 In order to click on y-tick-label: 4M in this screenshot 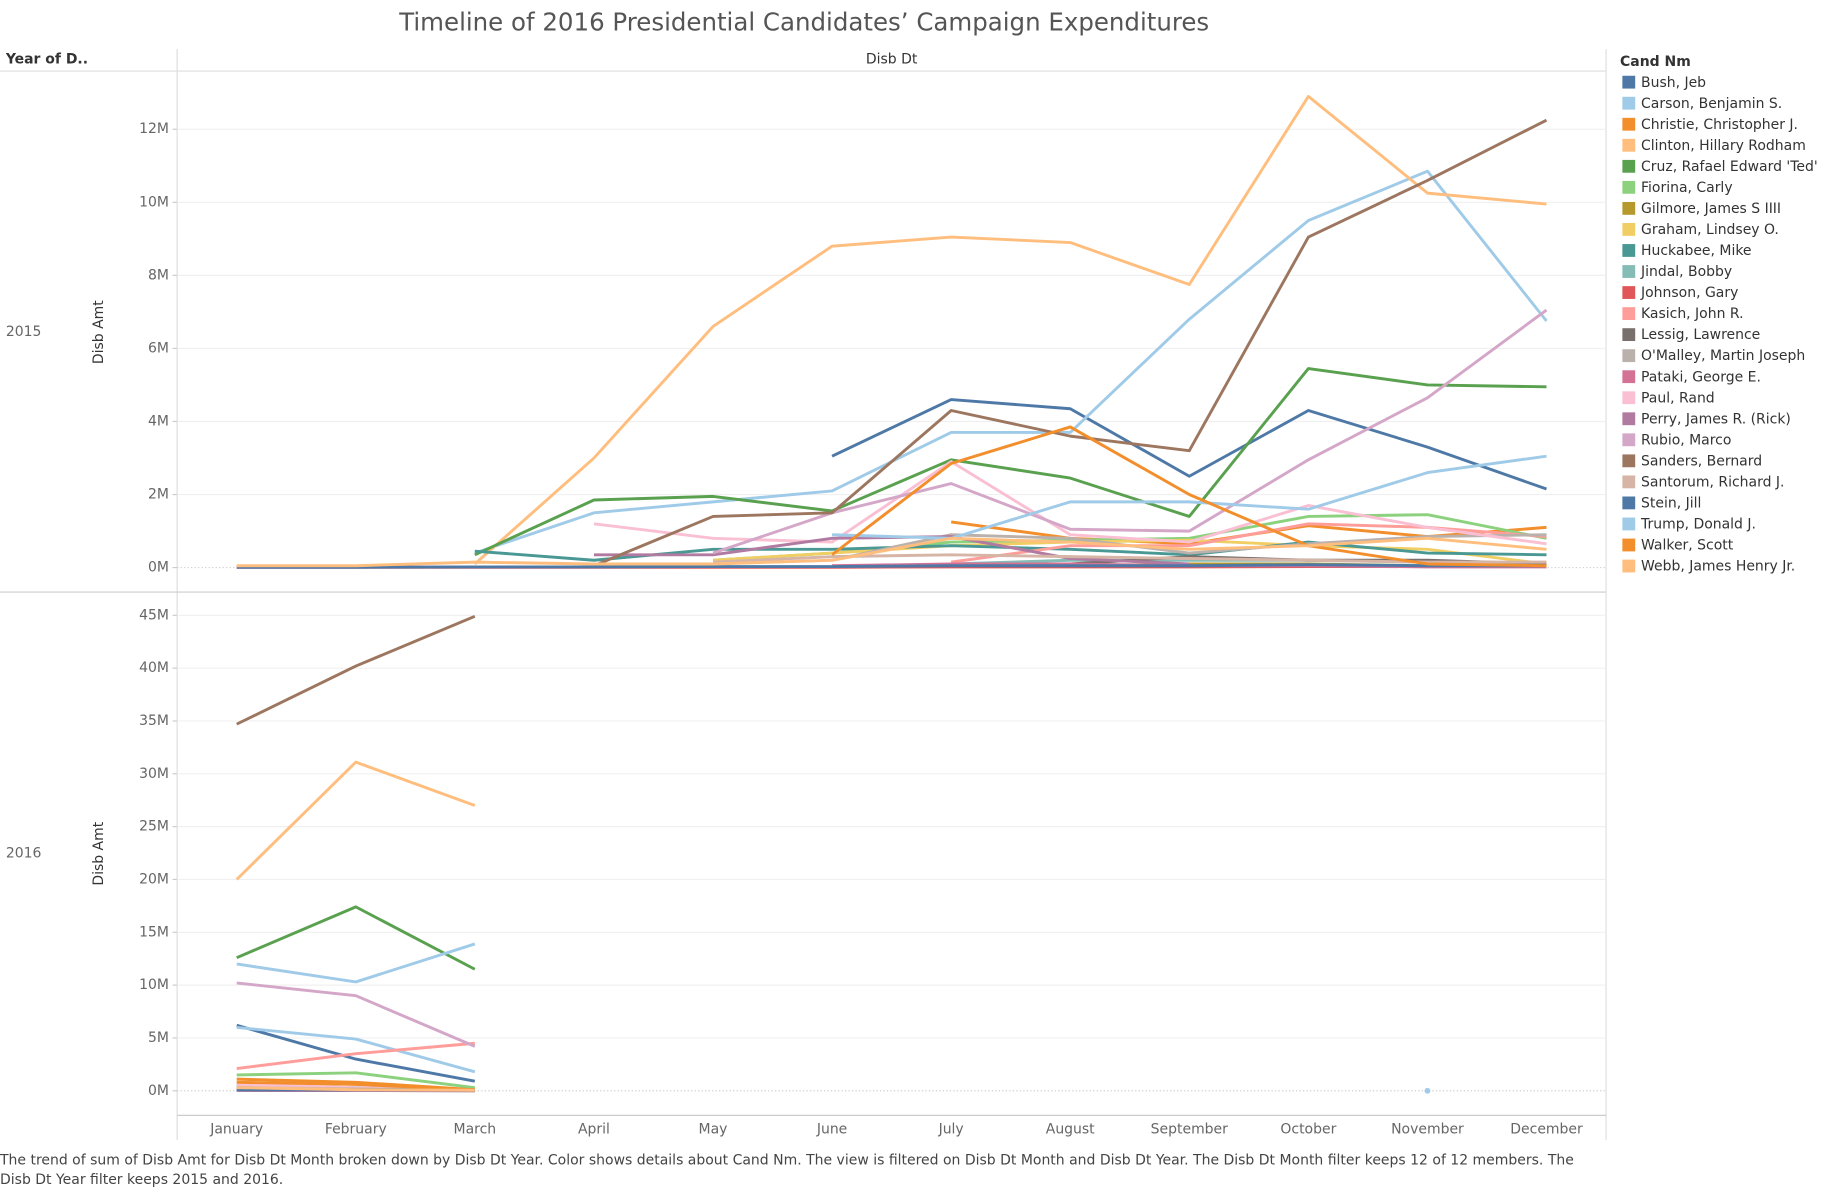, I will do `click(158, 421)`.